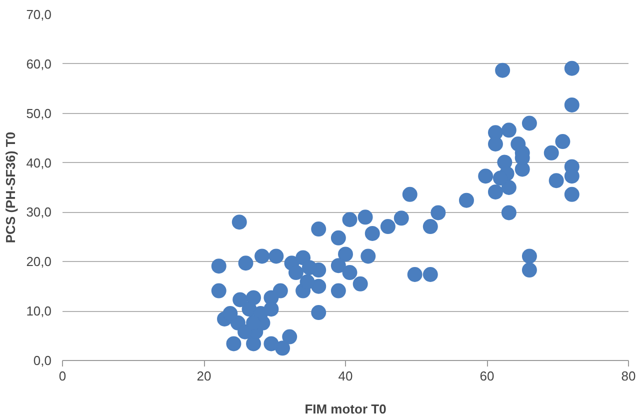 The width and height of the screenshot is (642, 419). I want to click on y-tick-label: 20,0, so click(39, 262).